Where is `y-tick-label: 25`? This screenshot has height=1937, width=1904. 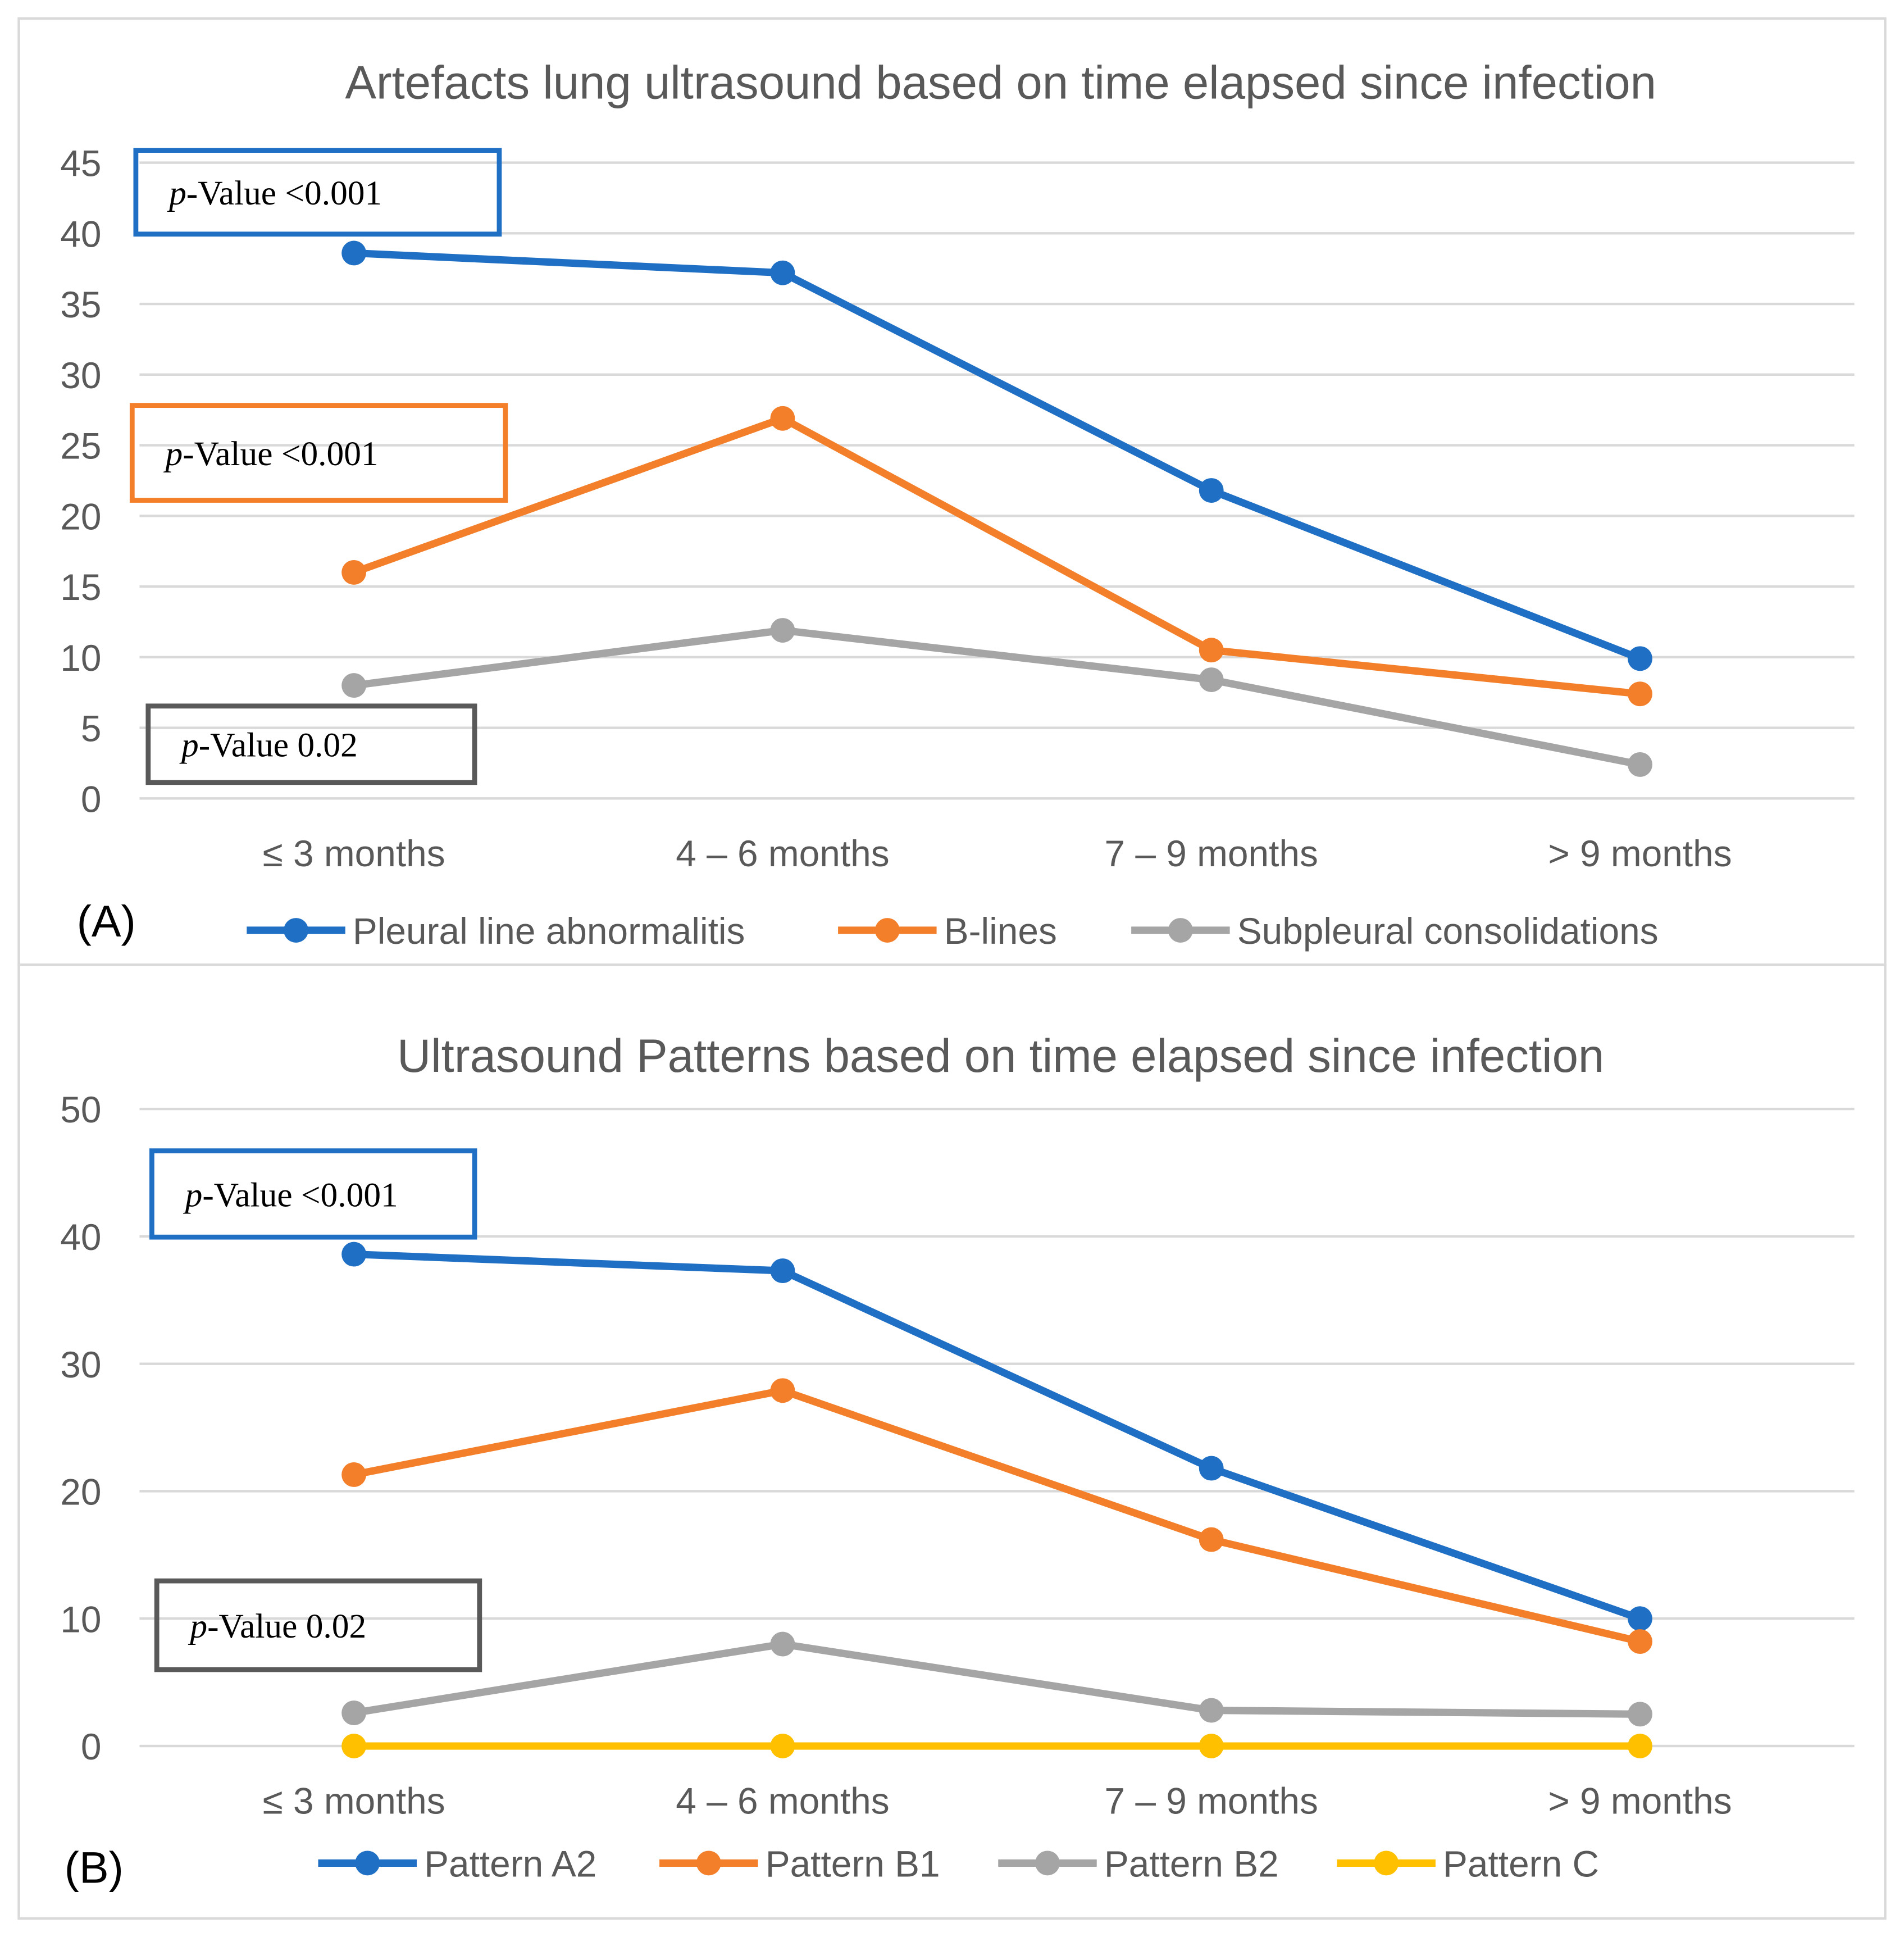
y-tick-label: 25 is located at coordinates (80, 446).